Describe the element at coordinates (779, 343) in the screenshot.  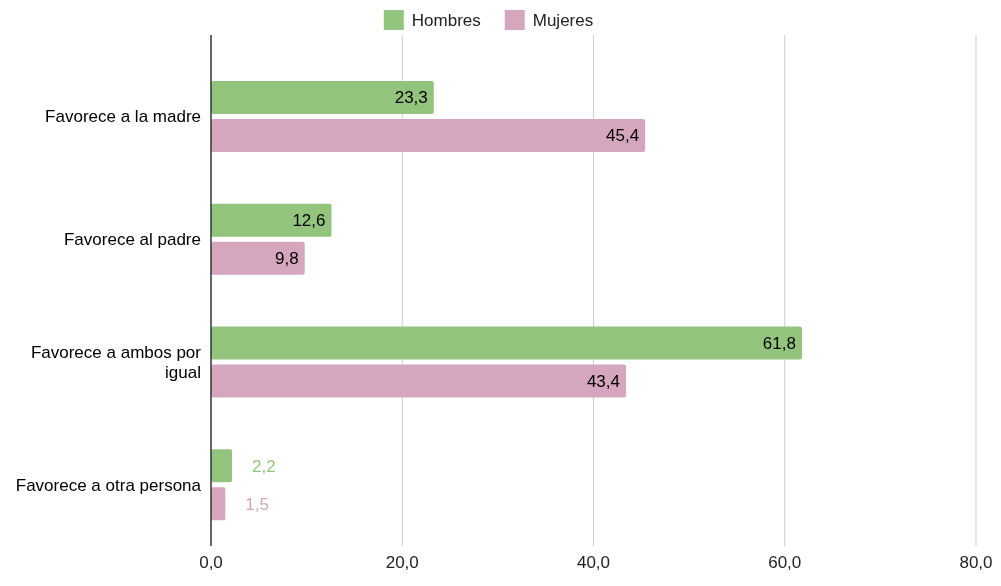
I see `data-label: 61,8` at that location.